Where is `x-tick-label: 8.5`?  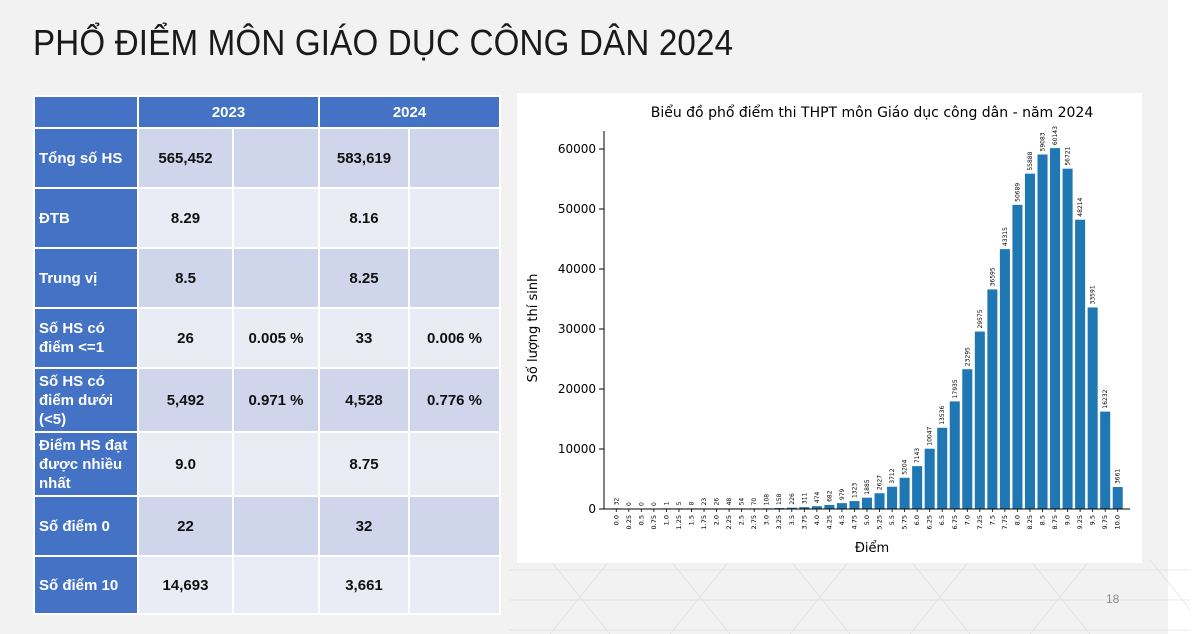
x-tick-label: 8.5 is located at coordinates (1043, 520).